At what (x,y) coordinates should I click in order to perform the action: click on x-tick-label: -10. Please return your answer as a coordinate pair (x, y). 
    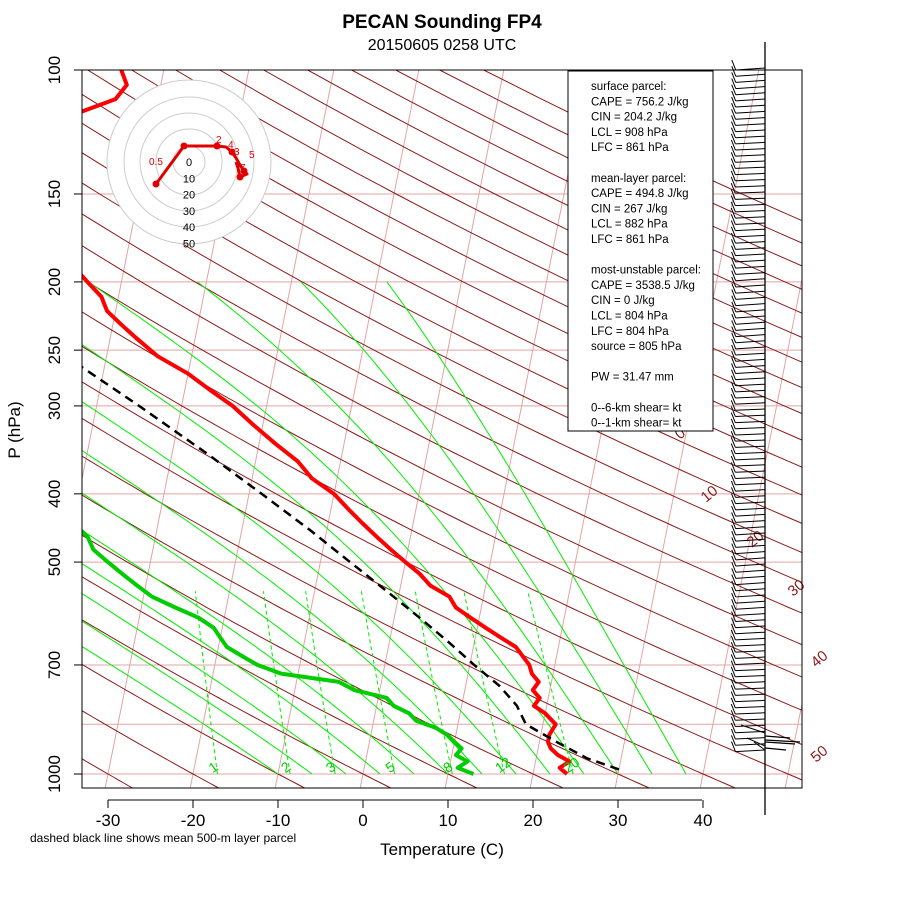
    Looking at the image, I should click on (278, 820).